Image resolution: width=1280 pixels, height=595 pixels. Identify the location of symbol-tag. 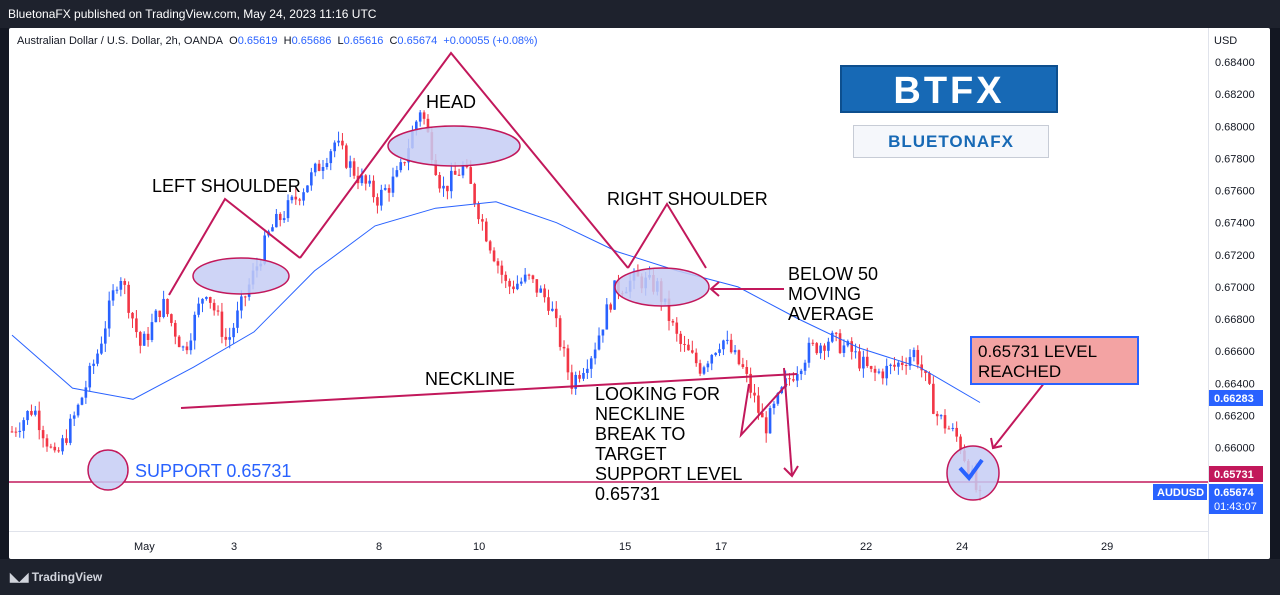
(1180, 492).